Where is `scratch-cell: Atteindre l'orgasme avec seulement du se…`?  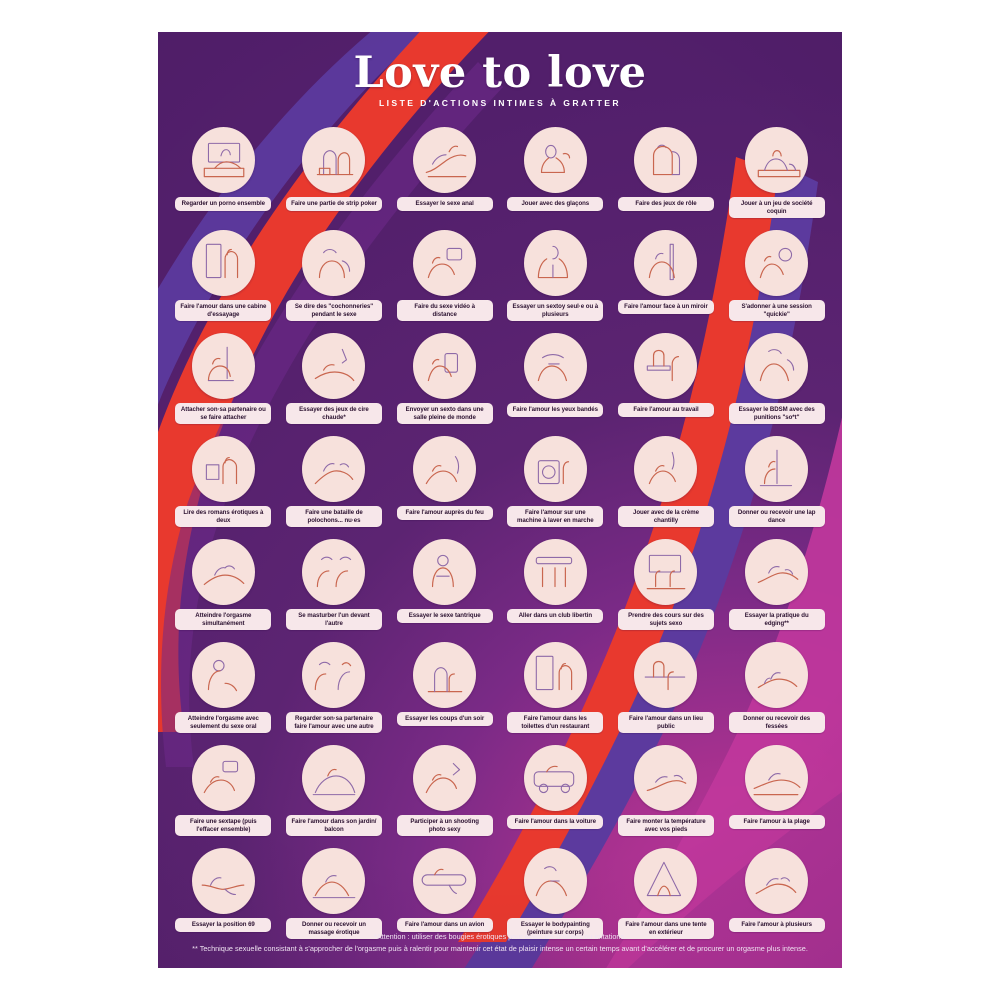 scratch-cell: Atteindre l'orgasme avec seulement du se… is located at coordinates (223, 692).